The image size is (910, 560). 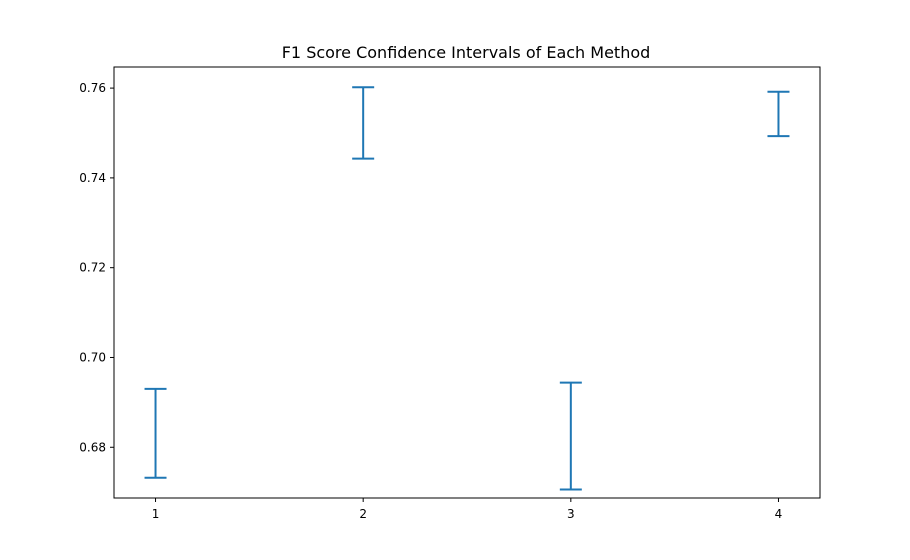 I want to click on x-tick-label: 1, so click(x=156, y=514).